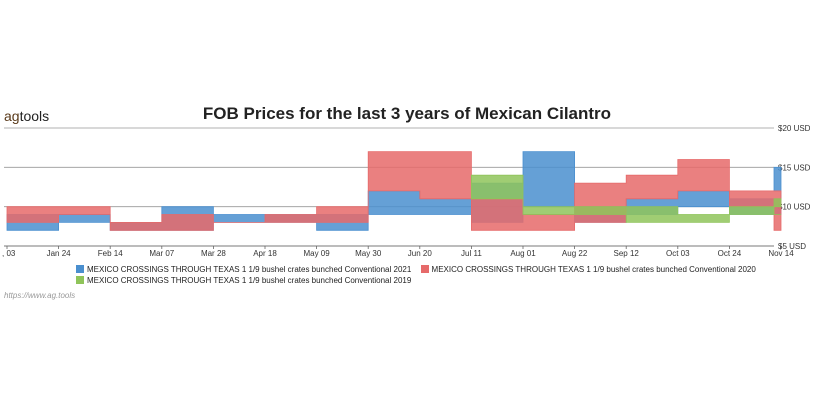 Image resolution: width=814 pixels, height=408 pixels. Describe the element at coordinates (316, 253) in the screenshot. I see `x-tick-label: May 09` at that location.